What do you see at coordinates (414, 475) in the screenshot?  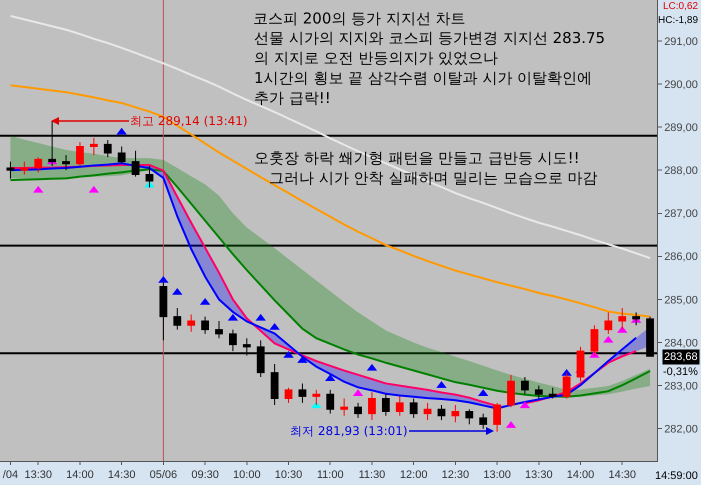 I see `x-tick-label: 12:00` at bounding box center [414, 475].